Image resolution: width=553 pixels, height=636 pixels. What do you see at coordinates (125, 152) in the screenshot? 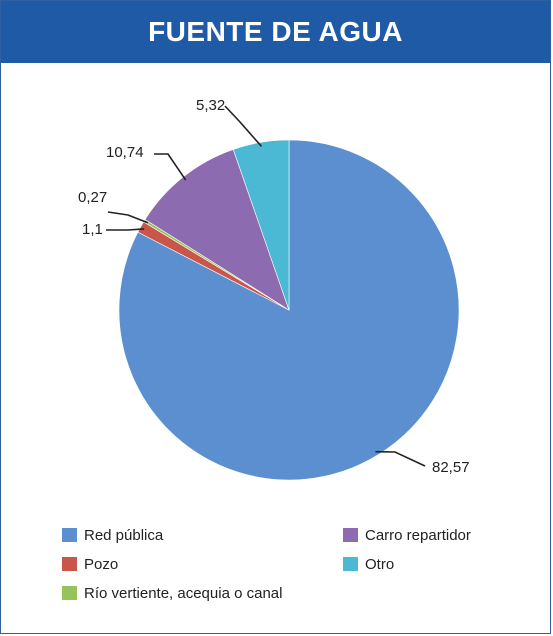
I see `data-label: 10,74` at bounding box center [125, 152].